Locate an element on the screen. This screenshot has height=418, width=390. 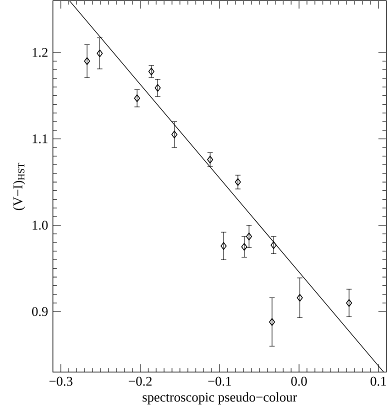
y-tick-label: 1.0 is located at coordinates (40, 225).